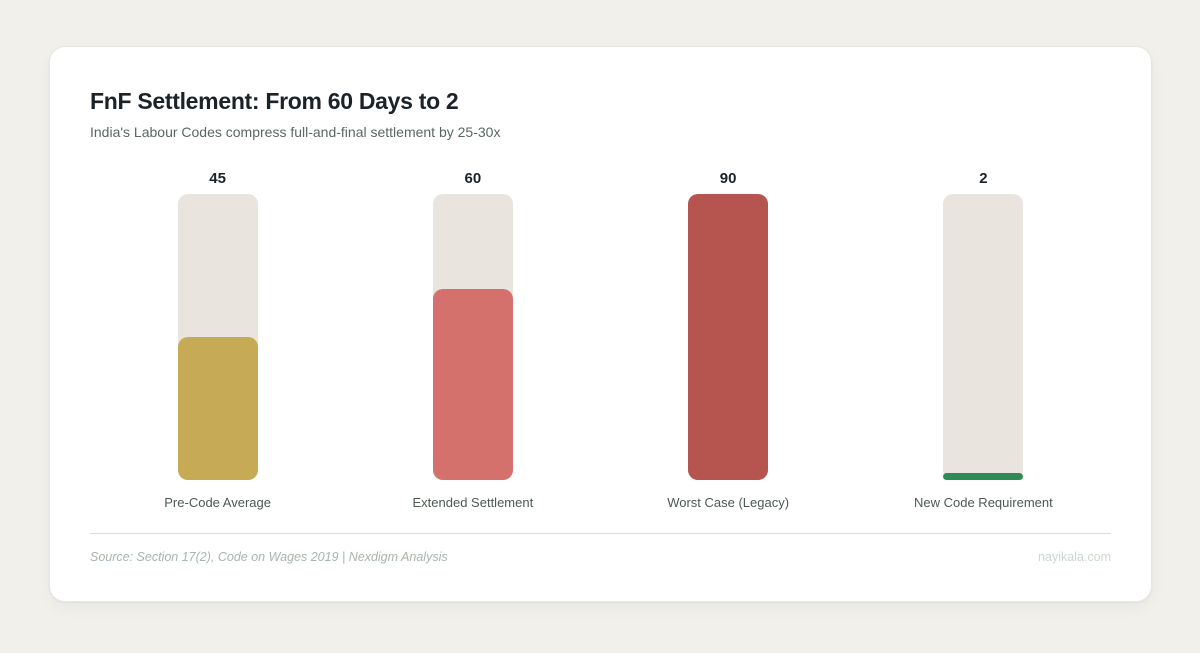  What do you see at coordinates (983, 502) in the screenshot?
I see `bar-category-label: New Code Requirement` at bounding box center [983, 502].